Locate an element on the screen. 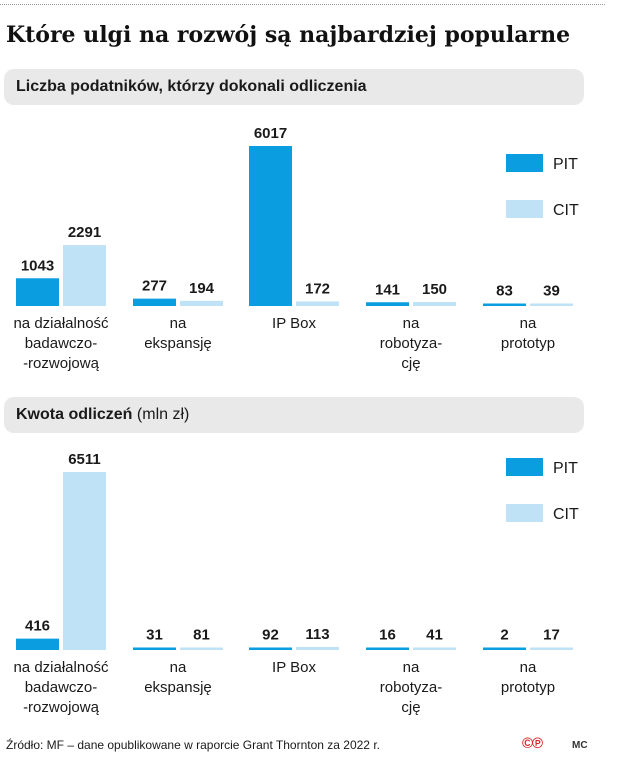 The width and height of the screenshot is (618, 760). section-title-amount: Kwota odliczeń (mln zł) is located at coordinates (103, 414).